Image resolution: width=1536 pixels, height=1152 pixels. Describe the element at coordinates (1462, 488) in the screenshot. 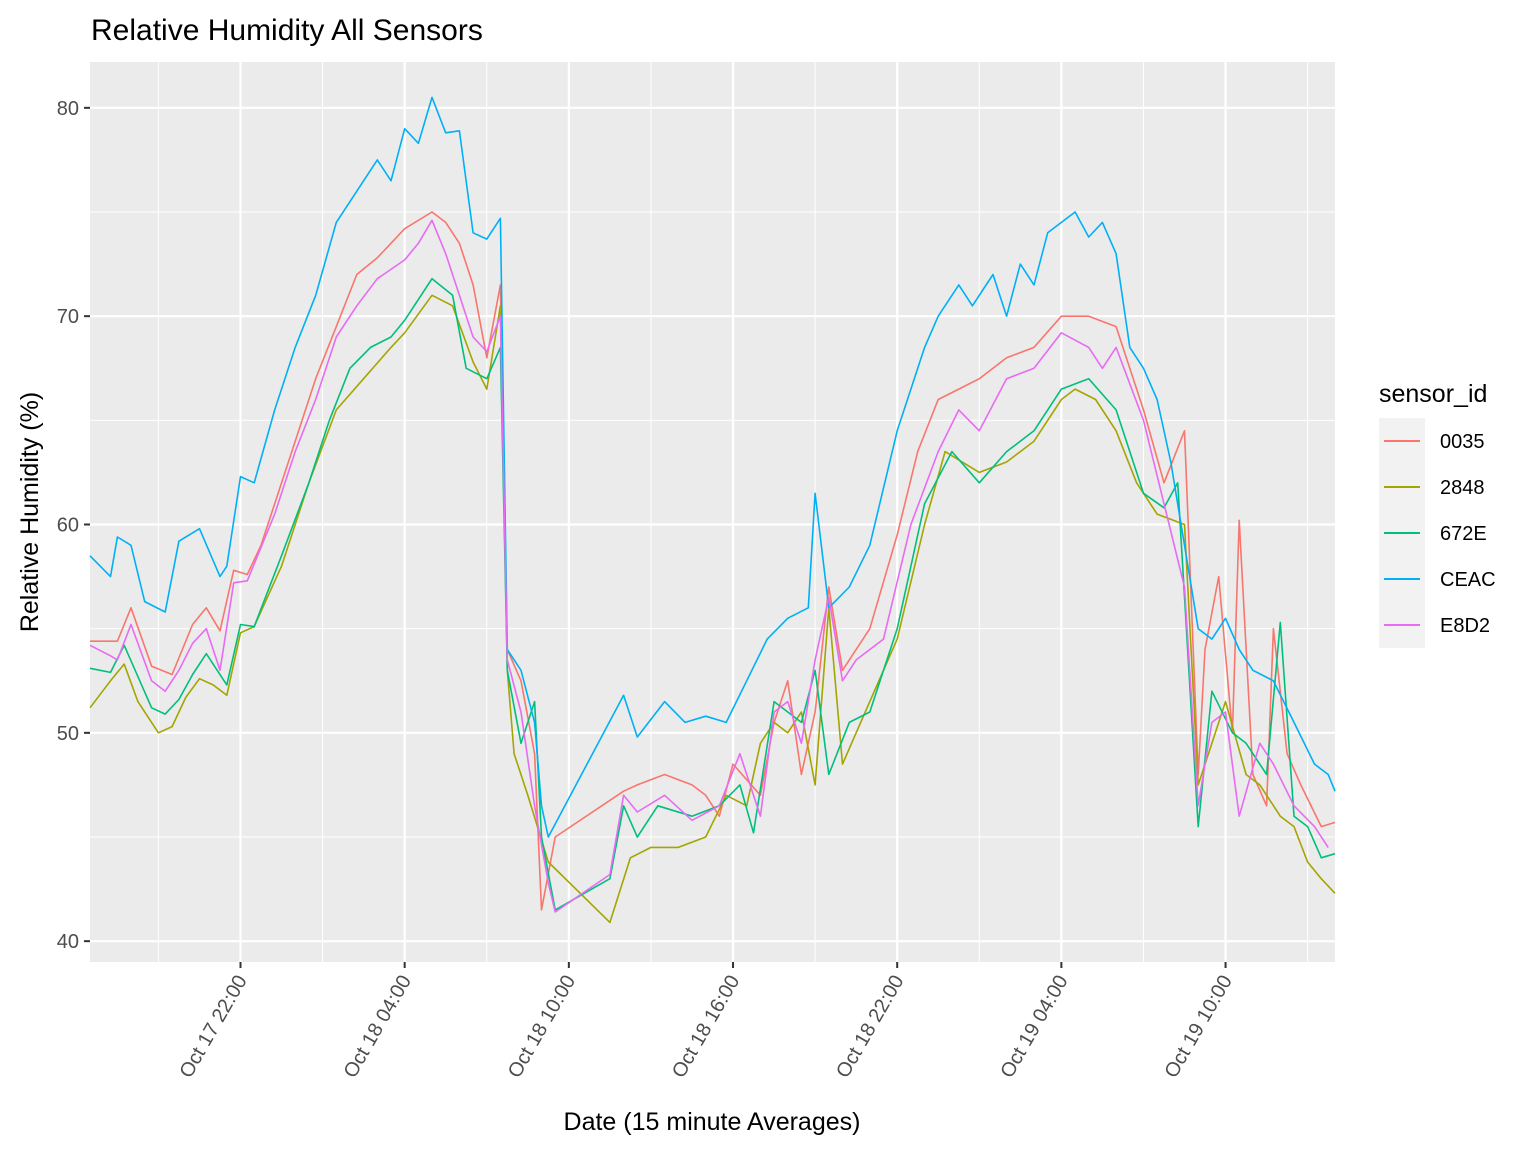

I see `legend-label: 2848` at that location.